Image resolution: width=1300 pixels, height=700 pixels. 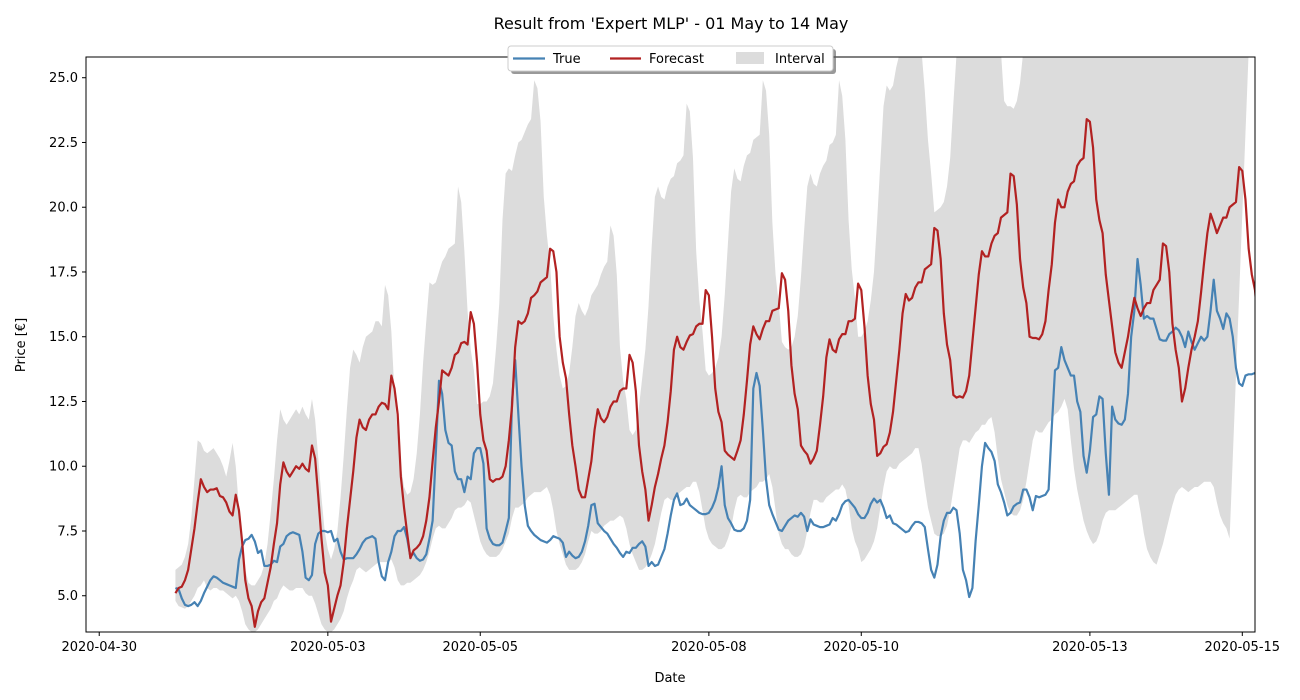 What do you see at coordinates (63, 208) in the screenshot?
I see `y-tick-label: 20.0` at bounding box center [63, 208].